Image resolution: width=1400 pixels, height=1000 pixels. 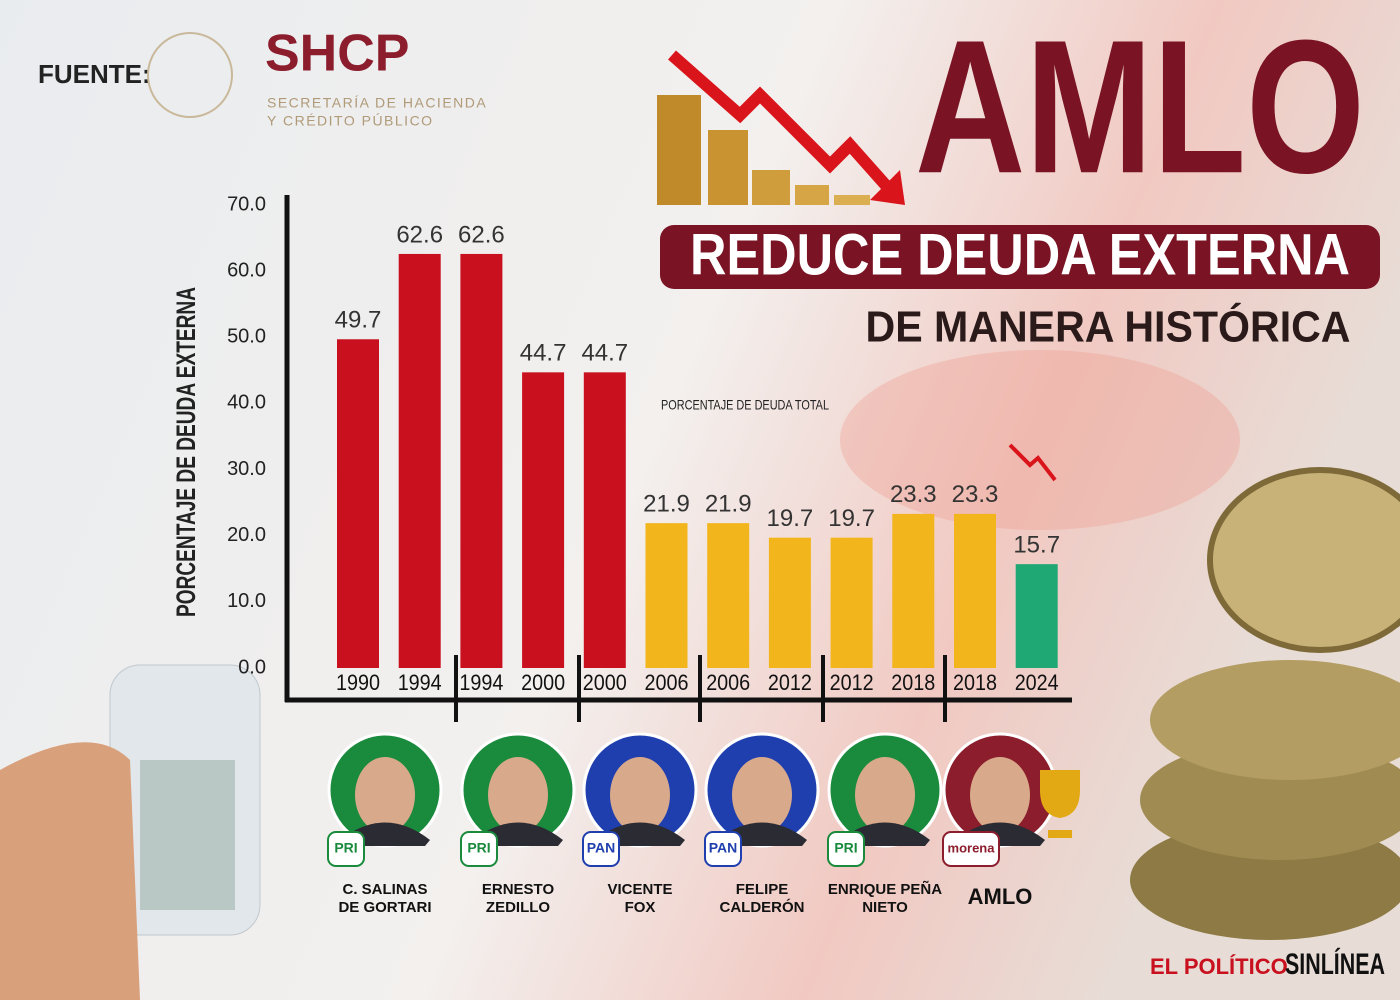 What do you see at coordinates (762, 907) in the screenshot?
I see `president-name: CALDERÓN` at bounding box center [762, 907].